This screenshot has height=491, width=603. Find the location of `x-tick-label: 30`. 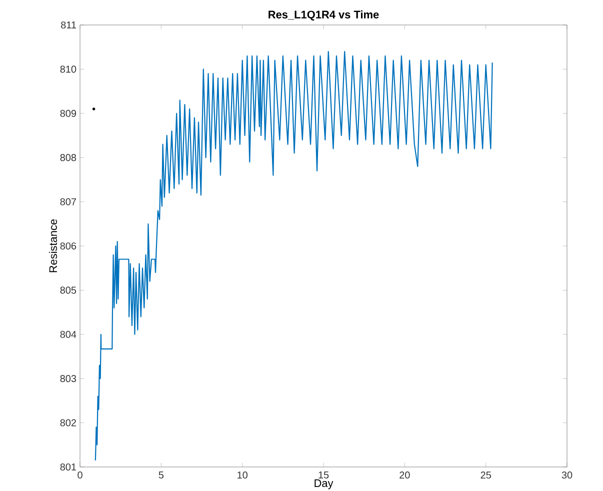

x-tick-label: 30 is located at coordinates (567, 475).